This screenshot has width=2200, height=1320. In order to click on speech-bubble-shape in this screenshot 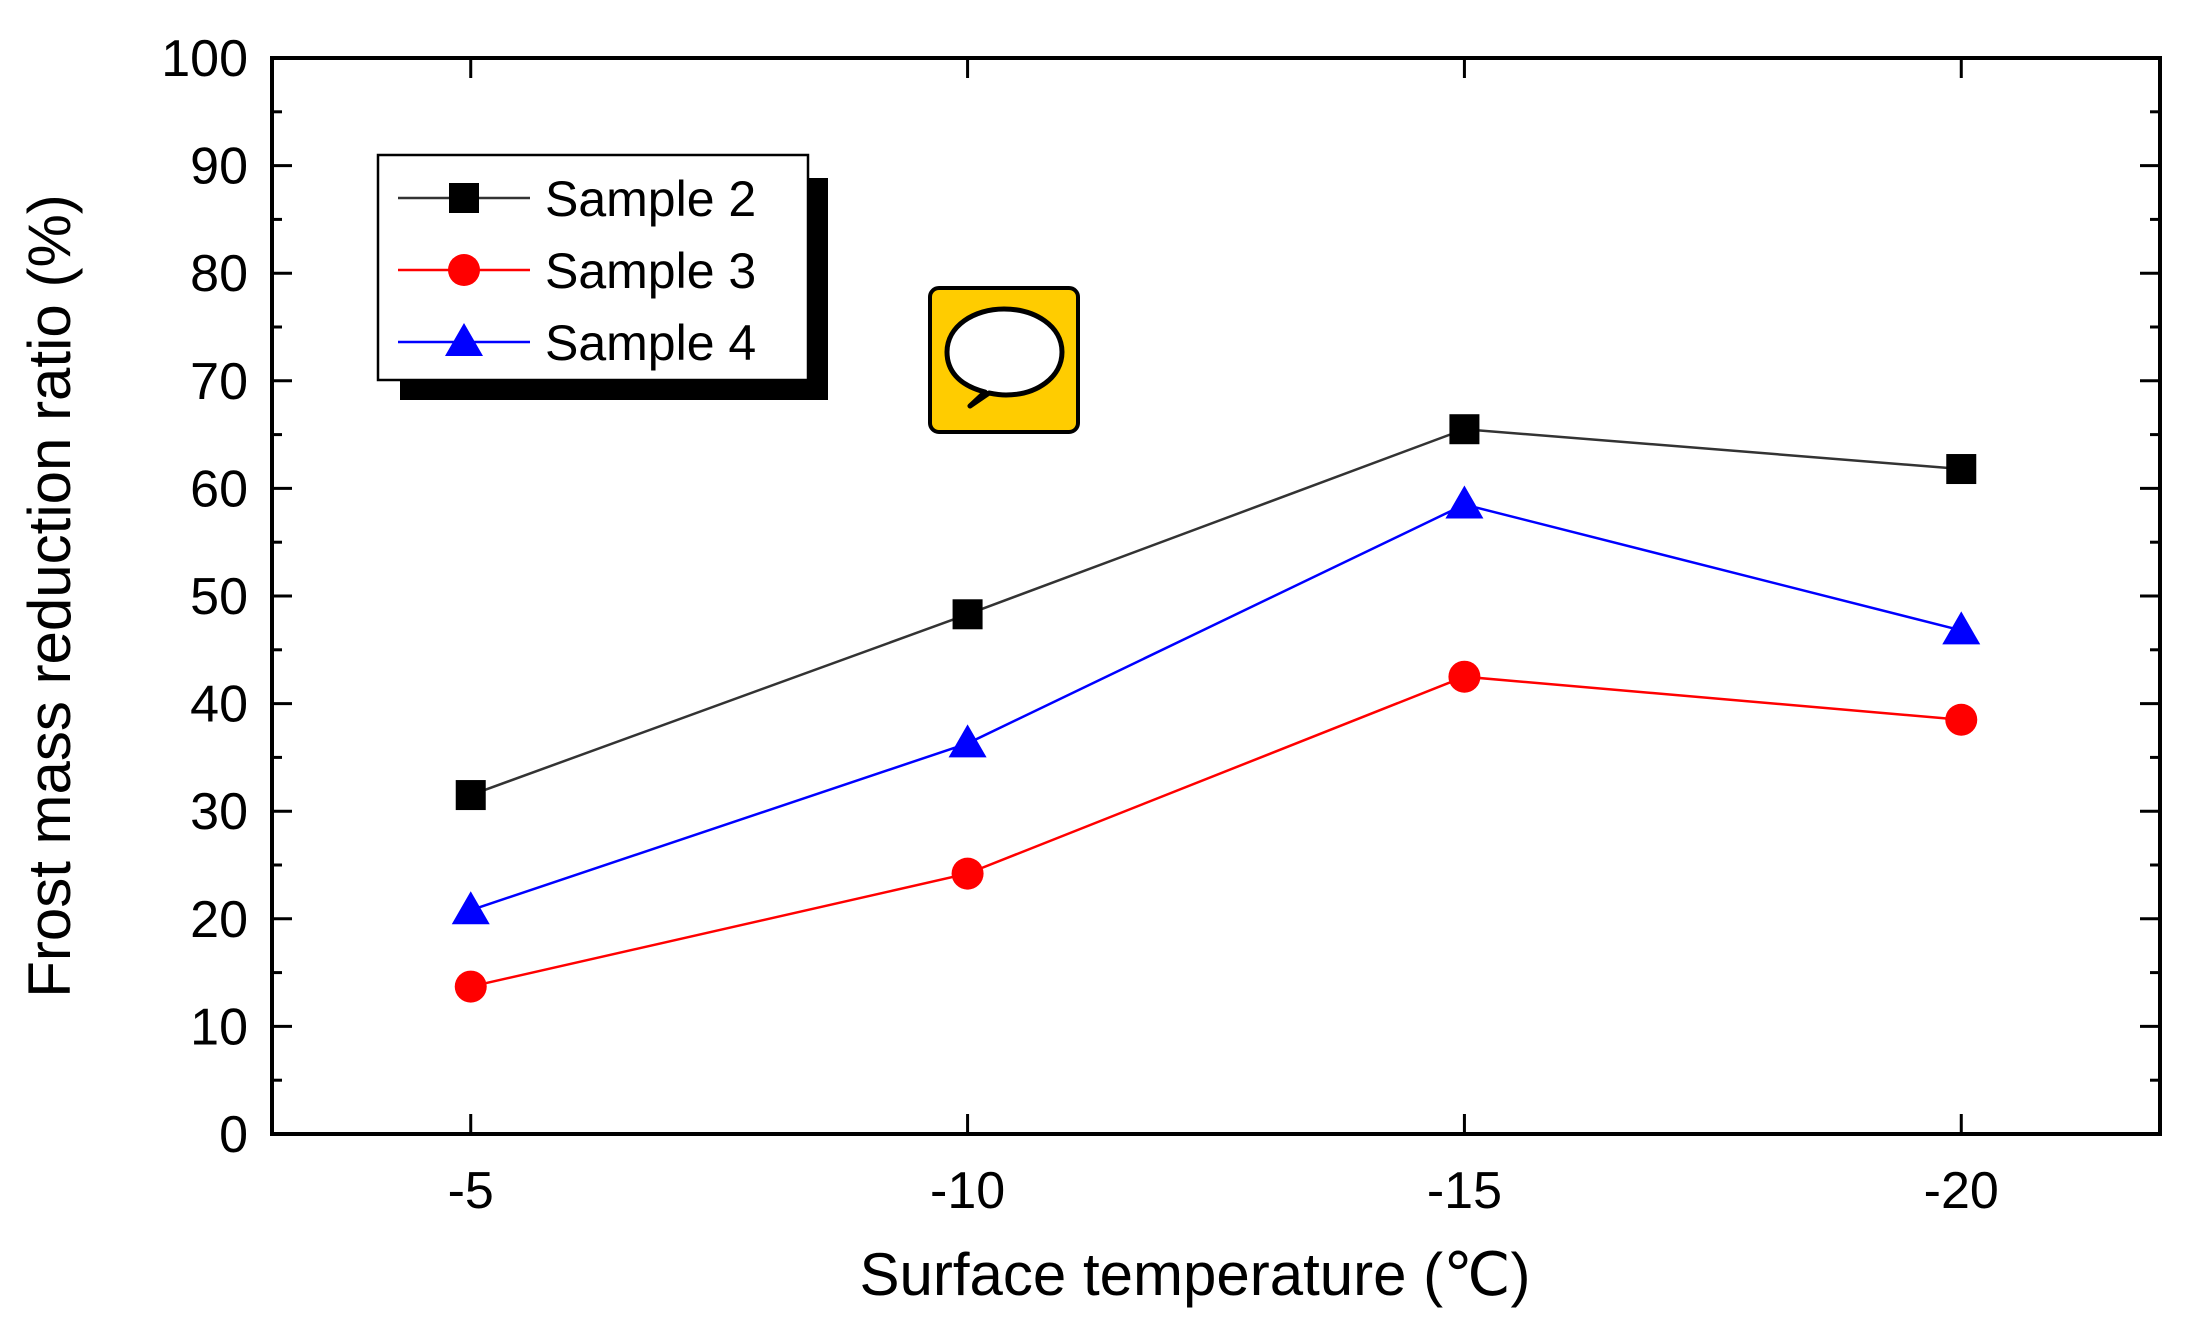, I will do `click(1004, 357)`.